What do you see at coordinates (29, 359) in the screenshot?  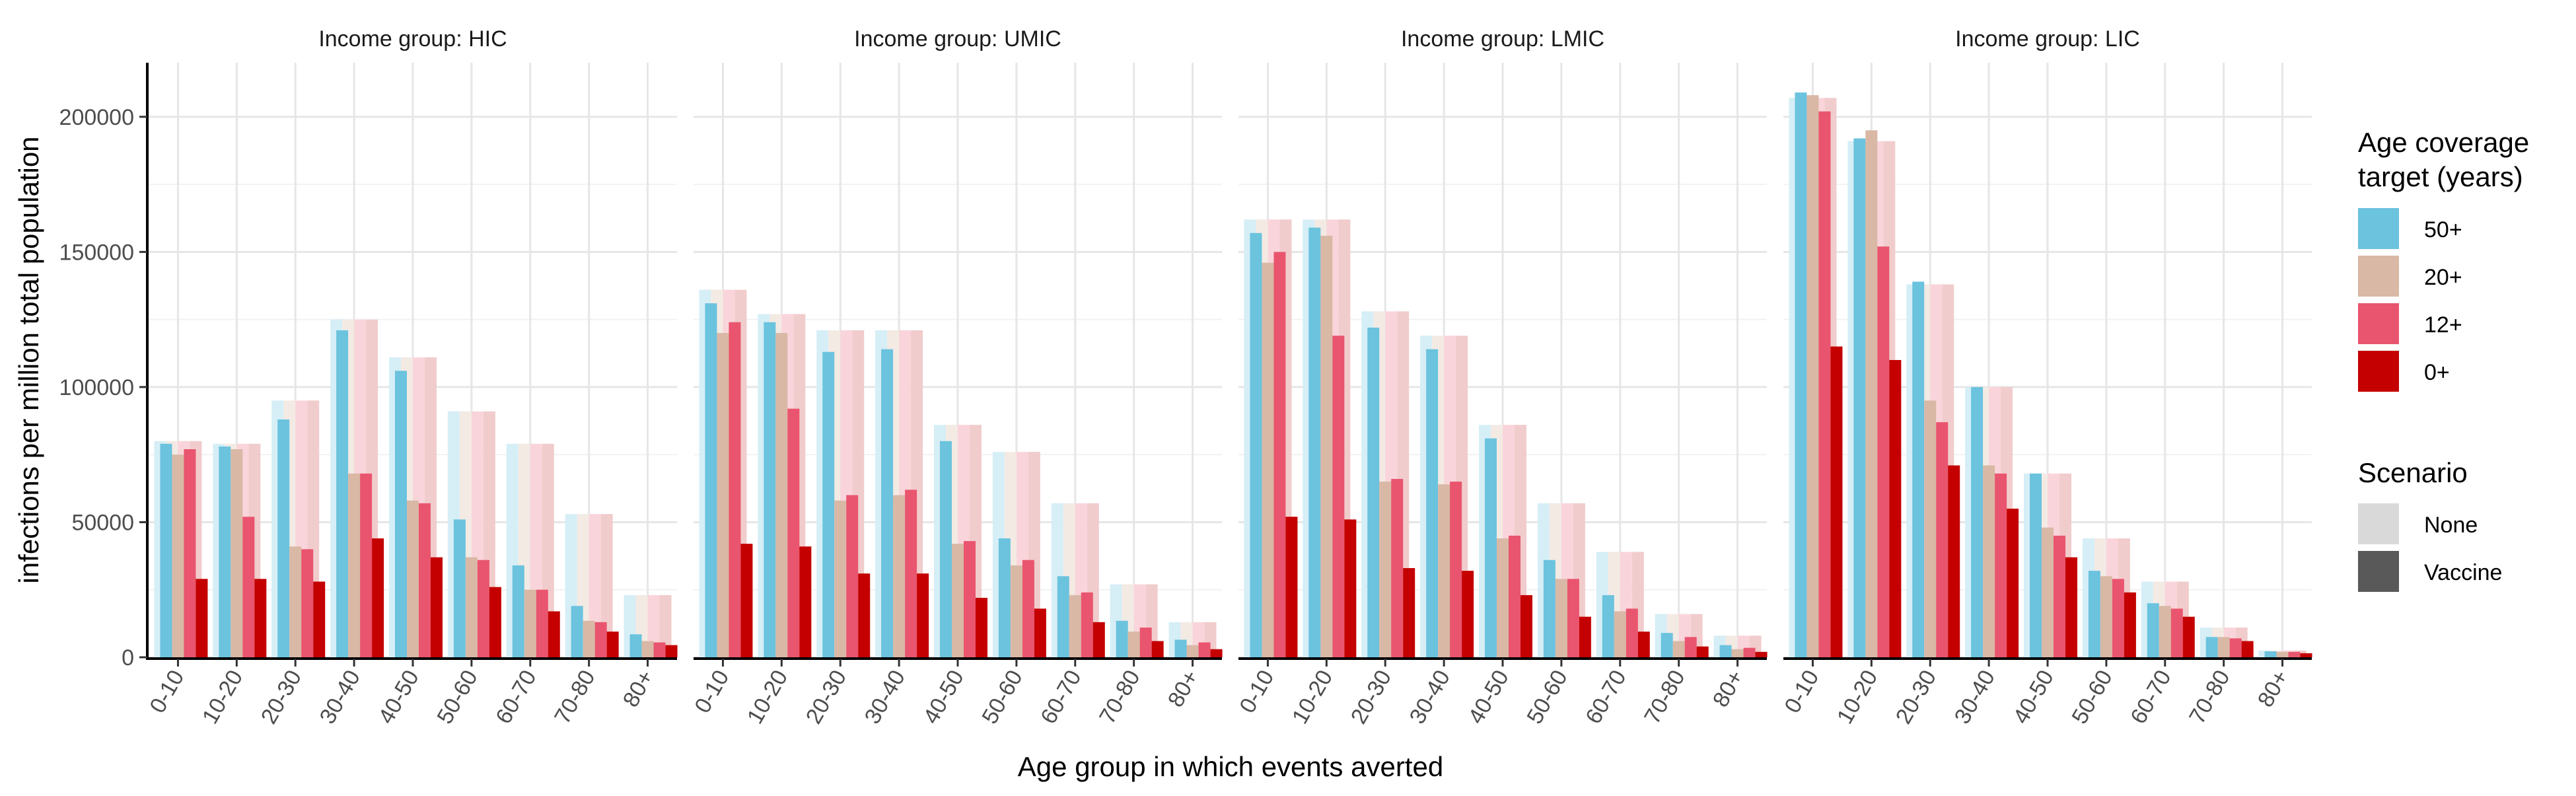 I see `y-axis-title: infections per million total population` at bounding box center [29, 359].